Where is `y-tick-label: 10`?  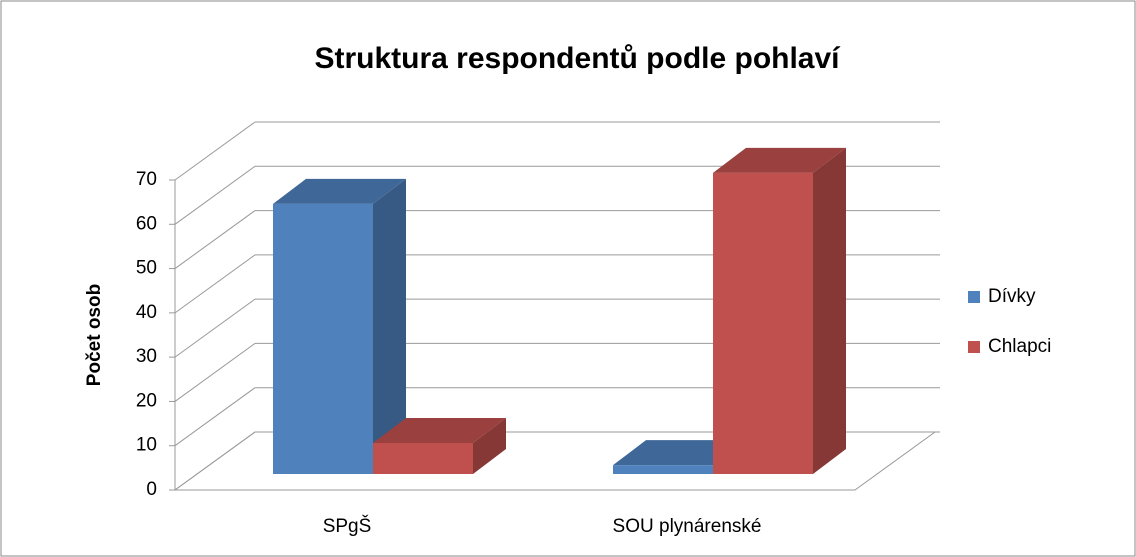
y-tick-label: 10 is located at coordinates (146, 445).